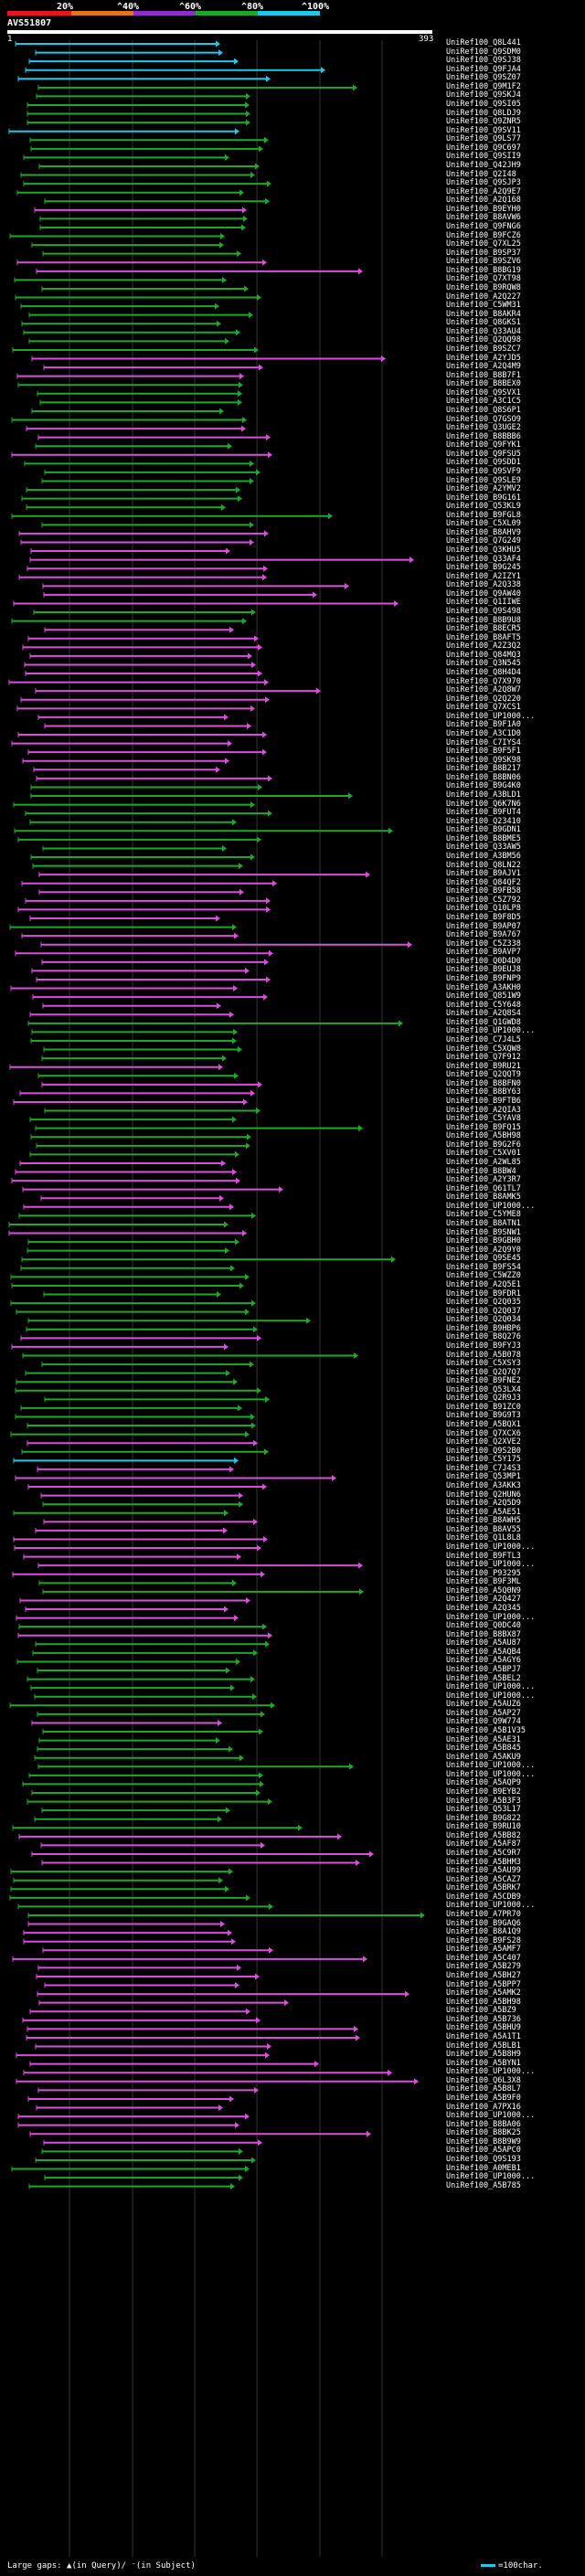 Image resolution: width=585 pixels, height=2576 pixels. I want to click on hit-label: UniRef100_Q9SK98, so click(484, 760).